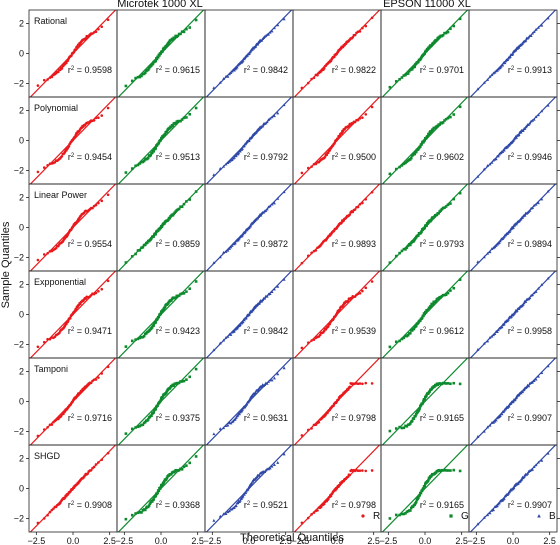 Image resolution: width=560 pixels, height=545 pixels. Describe the element at coordinates (373, 540) in the screenshot. I see `x-tick-label: 2.5` at that location.